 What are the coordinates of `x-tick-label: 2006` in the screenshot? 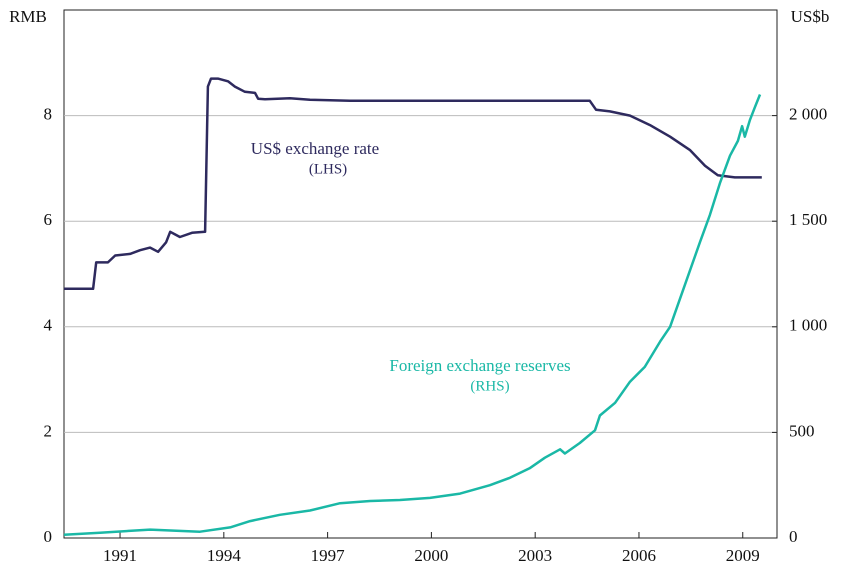 It's located at (639, 555).